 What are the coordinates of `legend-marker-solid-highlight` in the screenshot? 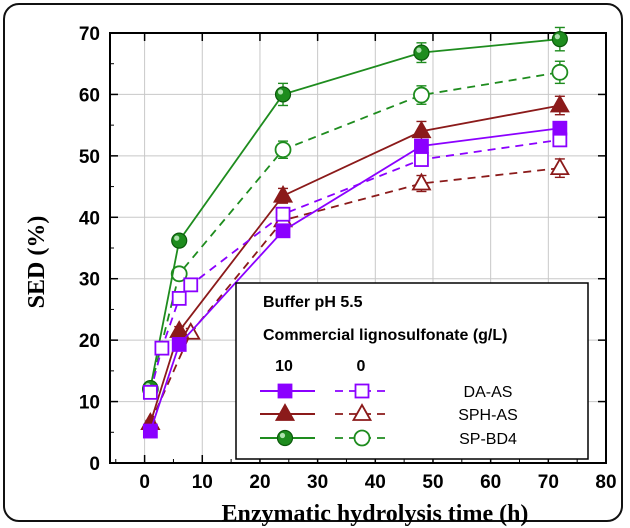 It's located at (282, 435).